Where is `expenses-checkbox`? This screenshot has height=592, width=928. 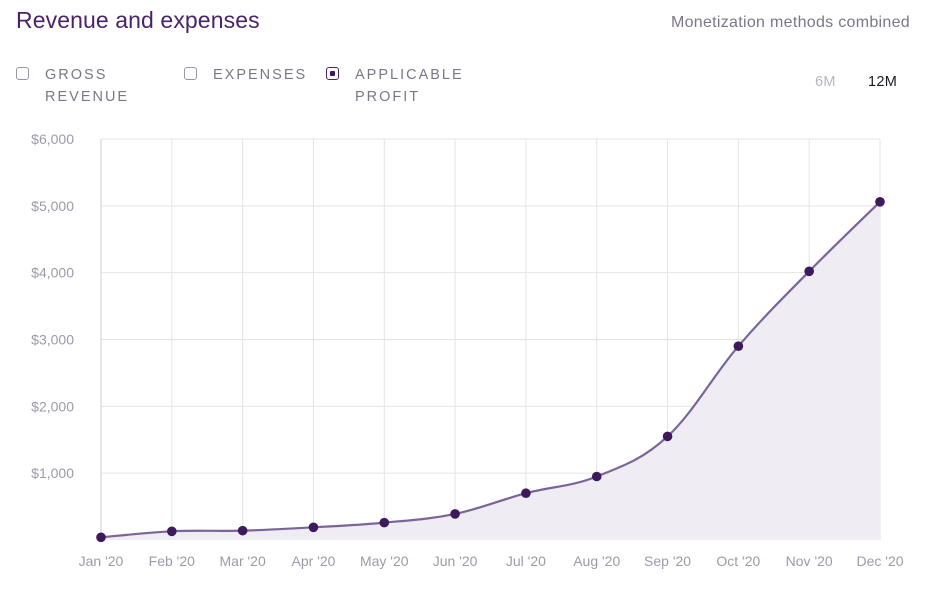
expenses-checkbox is located at coordinates (190, 73).